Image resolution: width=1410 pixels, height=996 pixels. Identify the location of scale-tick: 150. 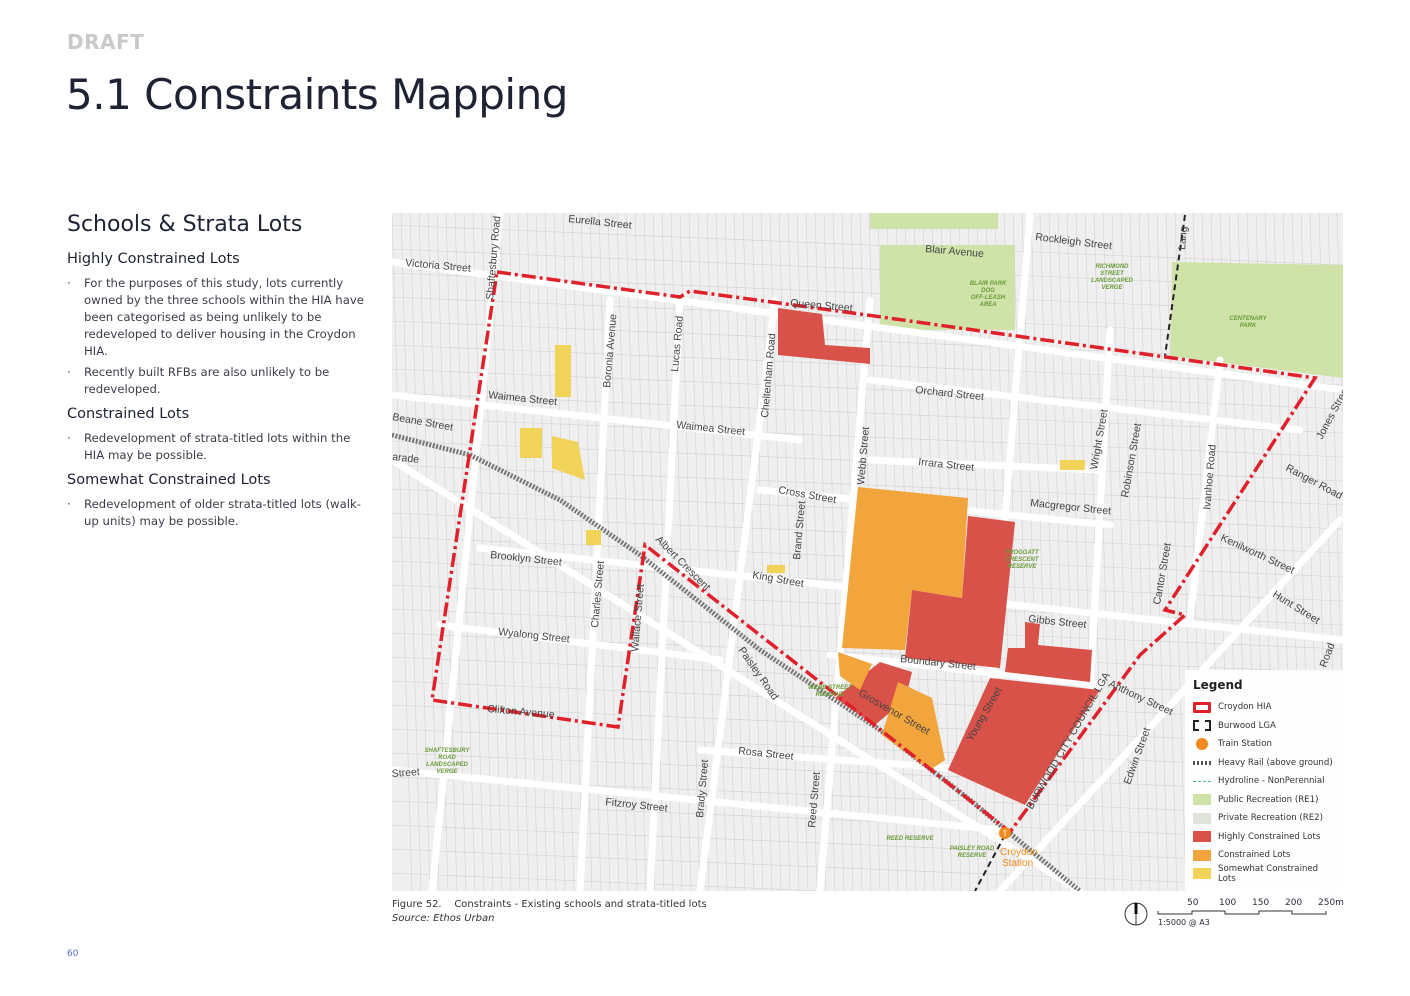
(1261, 903).